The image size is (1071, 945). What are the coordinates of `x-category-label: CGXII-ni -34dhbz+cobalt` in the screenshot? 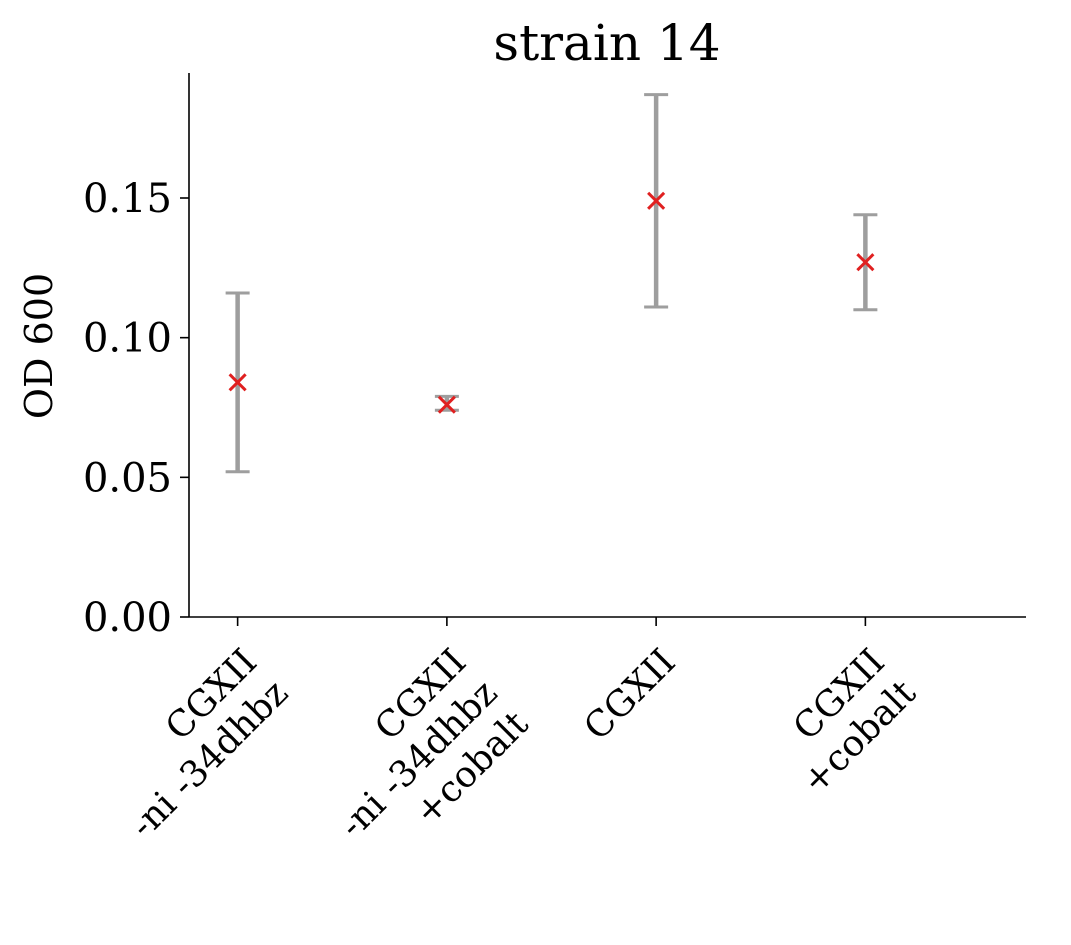 It's located at (434, 743).